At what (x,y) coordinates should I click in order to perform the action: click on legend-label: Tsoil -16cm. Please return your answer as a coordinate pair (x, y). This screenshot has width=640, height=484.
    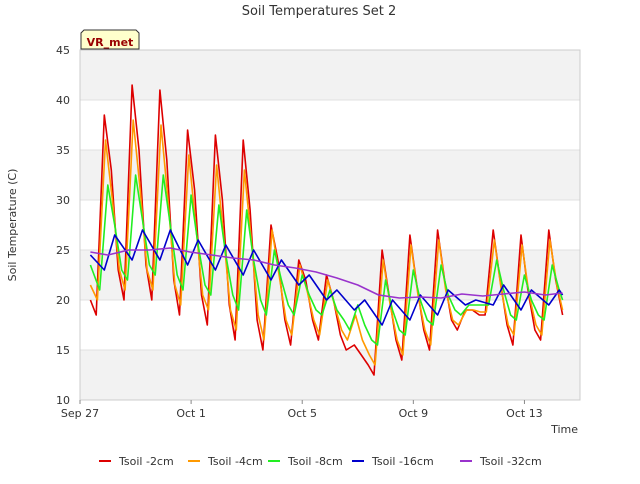
    Looking at the image, I should click on (402, 461).